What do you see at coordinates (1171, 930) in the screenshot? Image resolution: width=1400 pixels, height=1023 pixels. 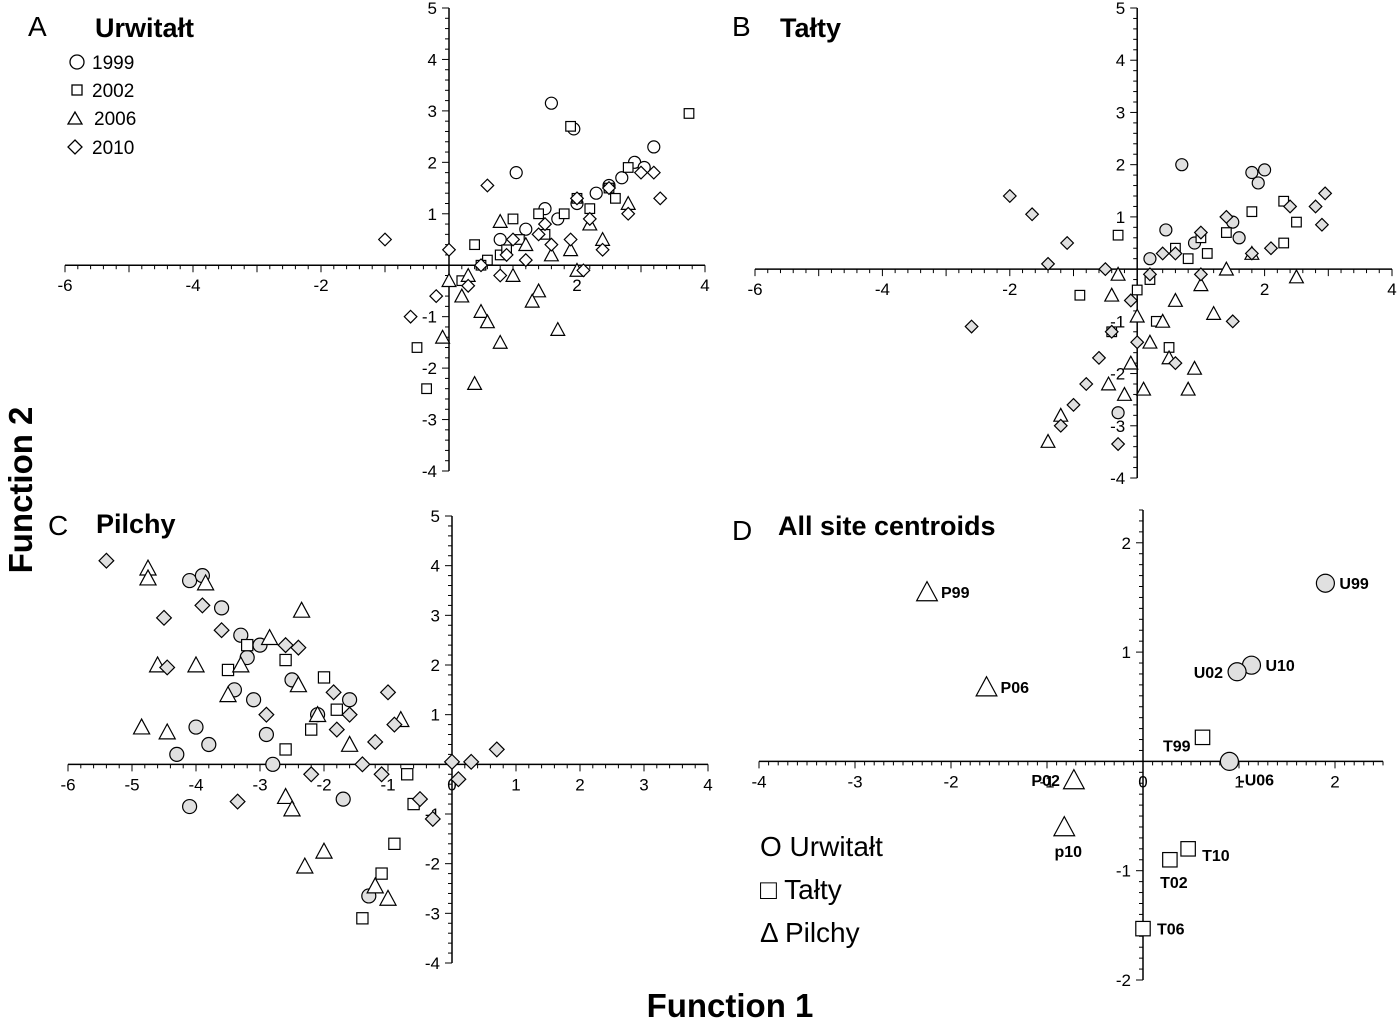 I see `centroid-label-T06: T06` at bounding box center [1171, 930].